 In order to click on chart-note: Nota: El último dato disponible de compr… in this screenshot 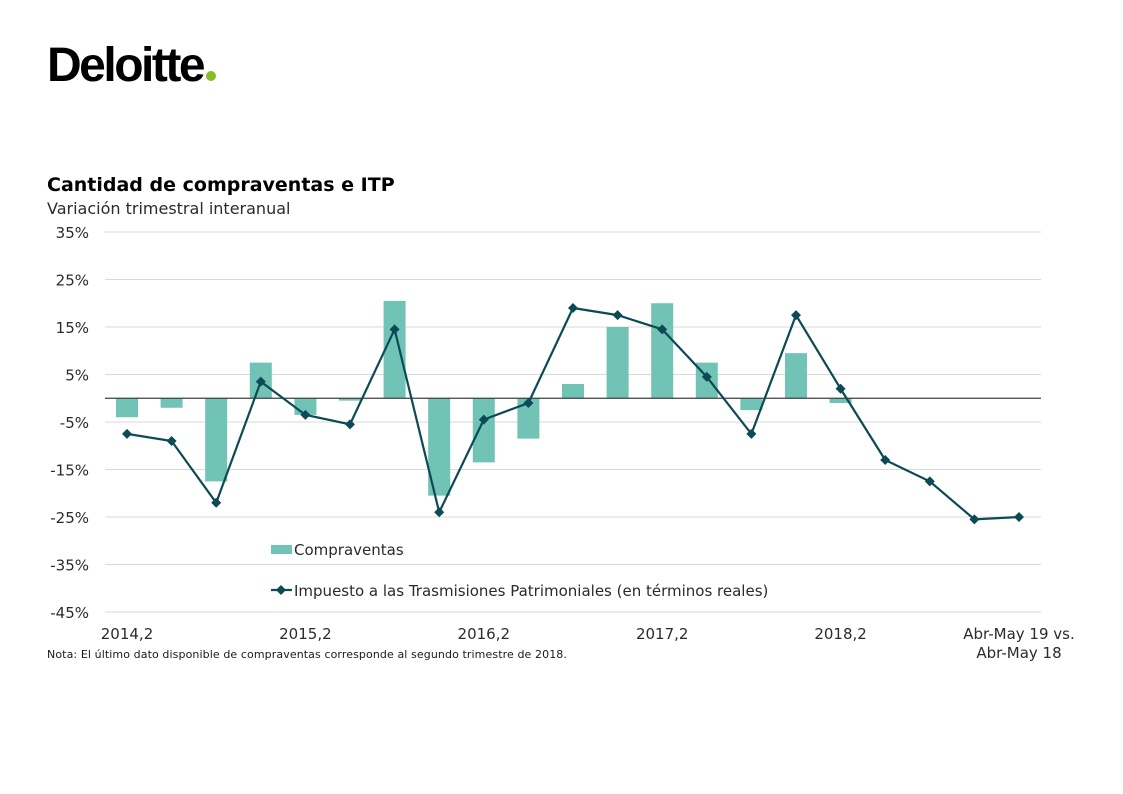, I will do `click(307, 654)`.